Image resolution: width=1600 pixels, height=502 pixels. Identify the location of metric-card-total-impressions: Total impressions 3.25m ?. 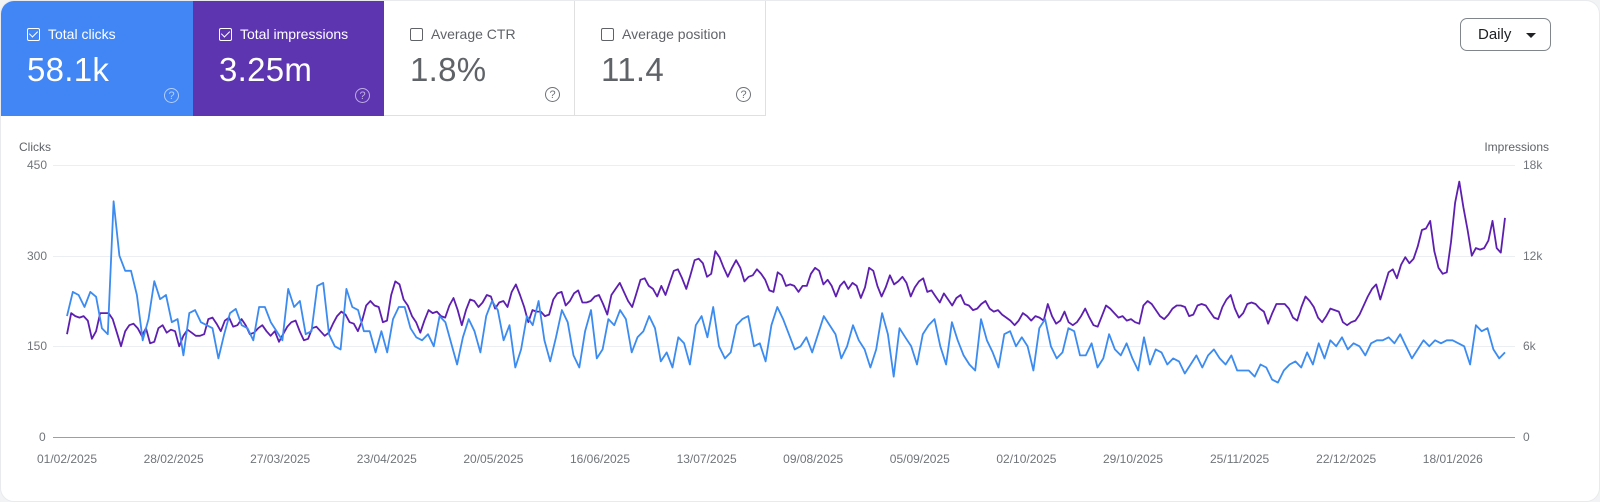
(288, 58).